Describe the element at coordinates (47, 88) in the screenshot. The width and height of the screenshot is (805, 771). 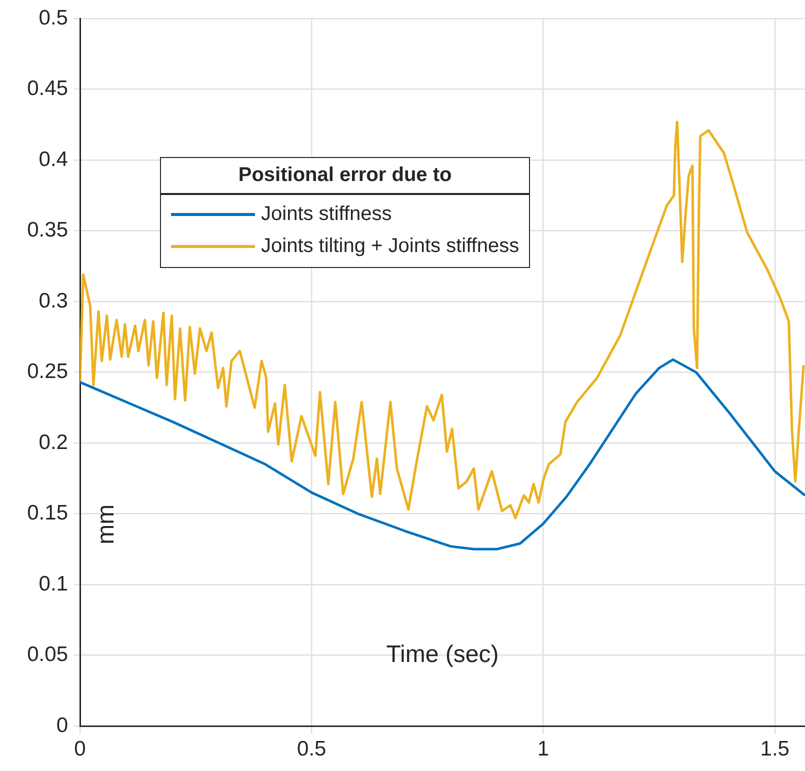
I see `y-tick-label: 0.45` at that location.